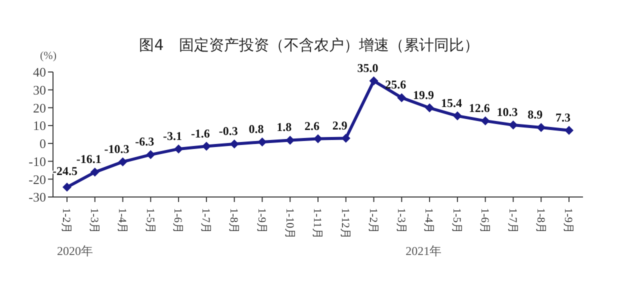 The width and height of the screenshot is (618, 282). I want to click on text: -10.3, so click(117, 149).